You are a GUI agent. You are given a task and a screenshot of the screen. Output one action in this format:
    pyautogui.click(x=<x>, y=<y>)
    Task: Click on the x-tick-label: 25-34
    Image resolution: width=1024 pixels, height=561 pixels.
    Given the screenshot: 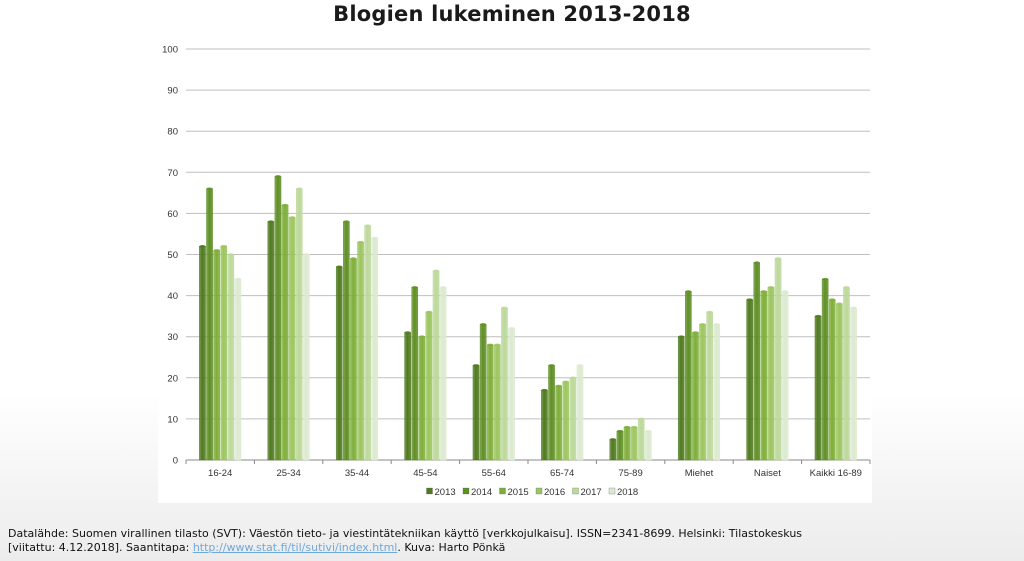 What is the action you would take?
    pyautogui.click(x=288, y=473)
    